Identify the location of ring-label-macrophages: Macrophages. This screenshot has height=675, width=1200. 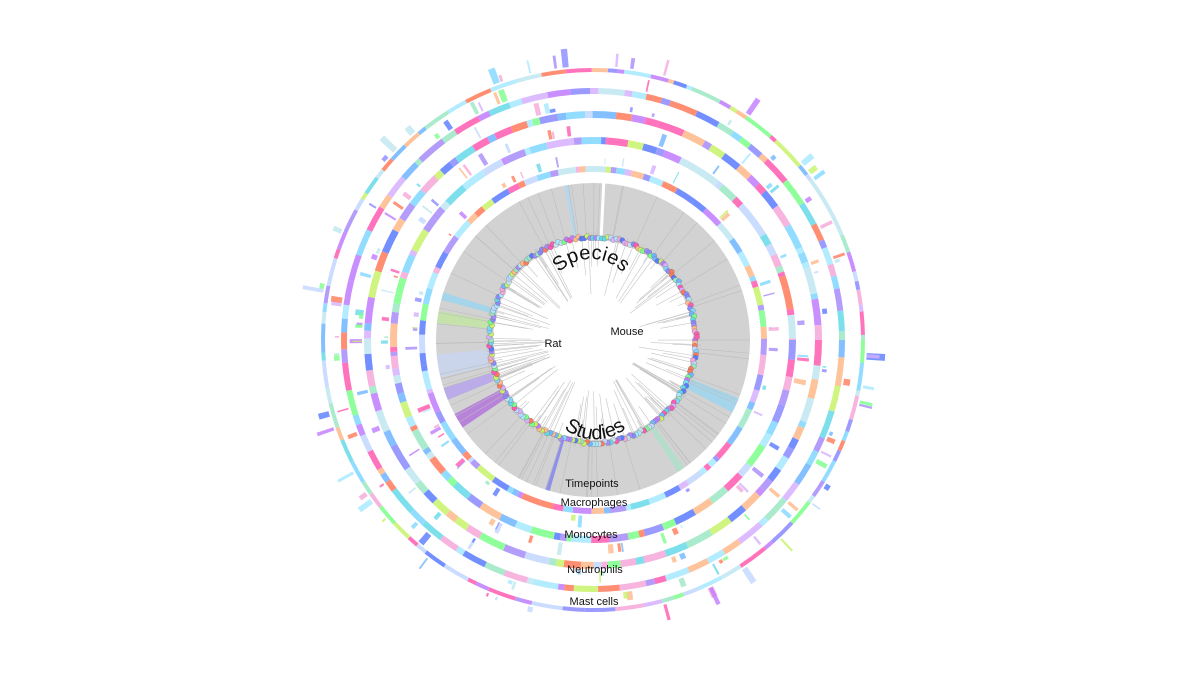
(594, 503).